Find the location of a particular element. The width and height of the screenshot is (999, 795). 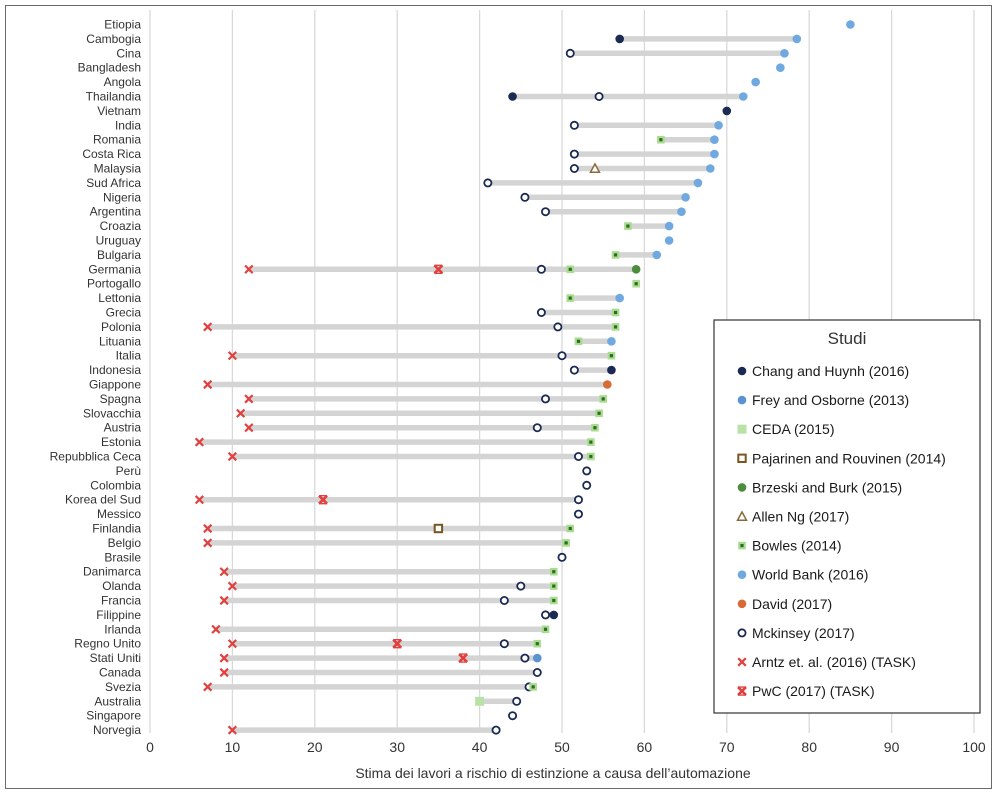

country-label: Argentina is located at coordinates (116, 212).